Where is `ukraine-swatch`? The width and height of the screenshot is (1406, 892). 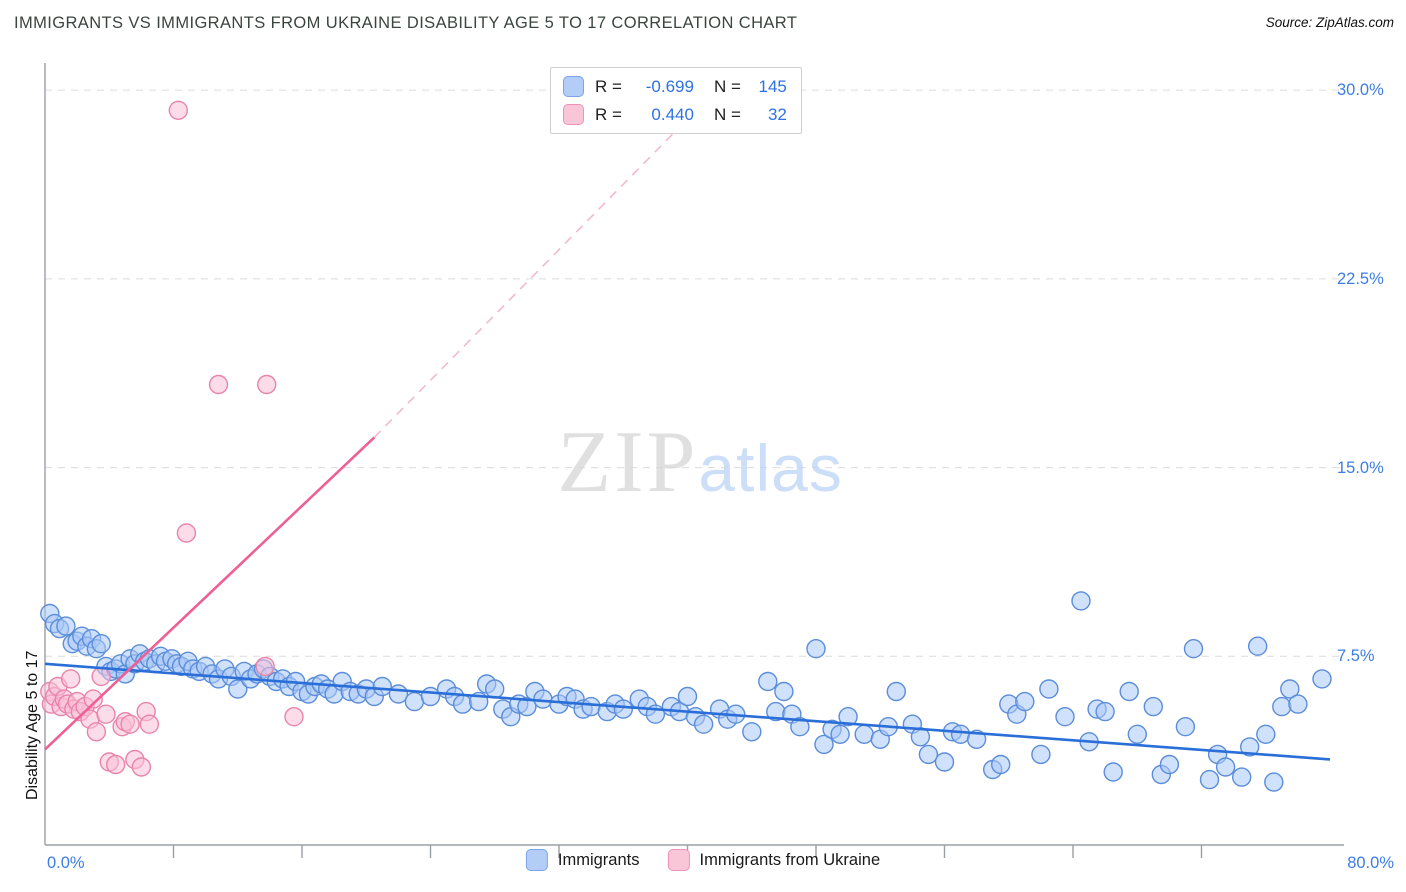 ukraine-swatch is located at coordinates (573, 114).